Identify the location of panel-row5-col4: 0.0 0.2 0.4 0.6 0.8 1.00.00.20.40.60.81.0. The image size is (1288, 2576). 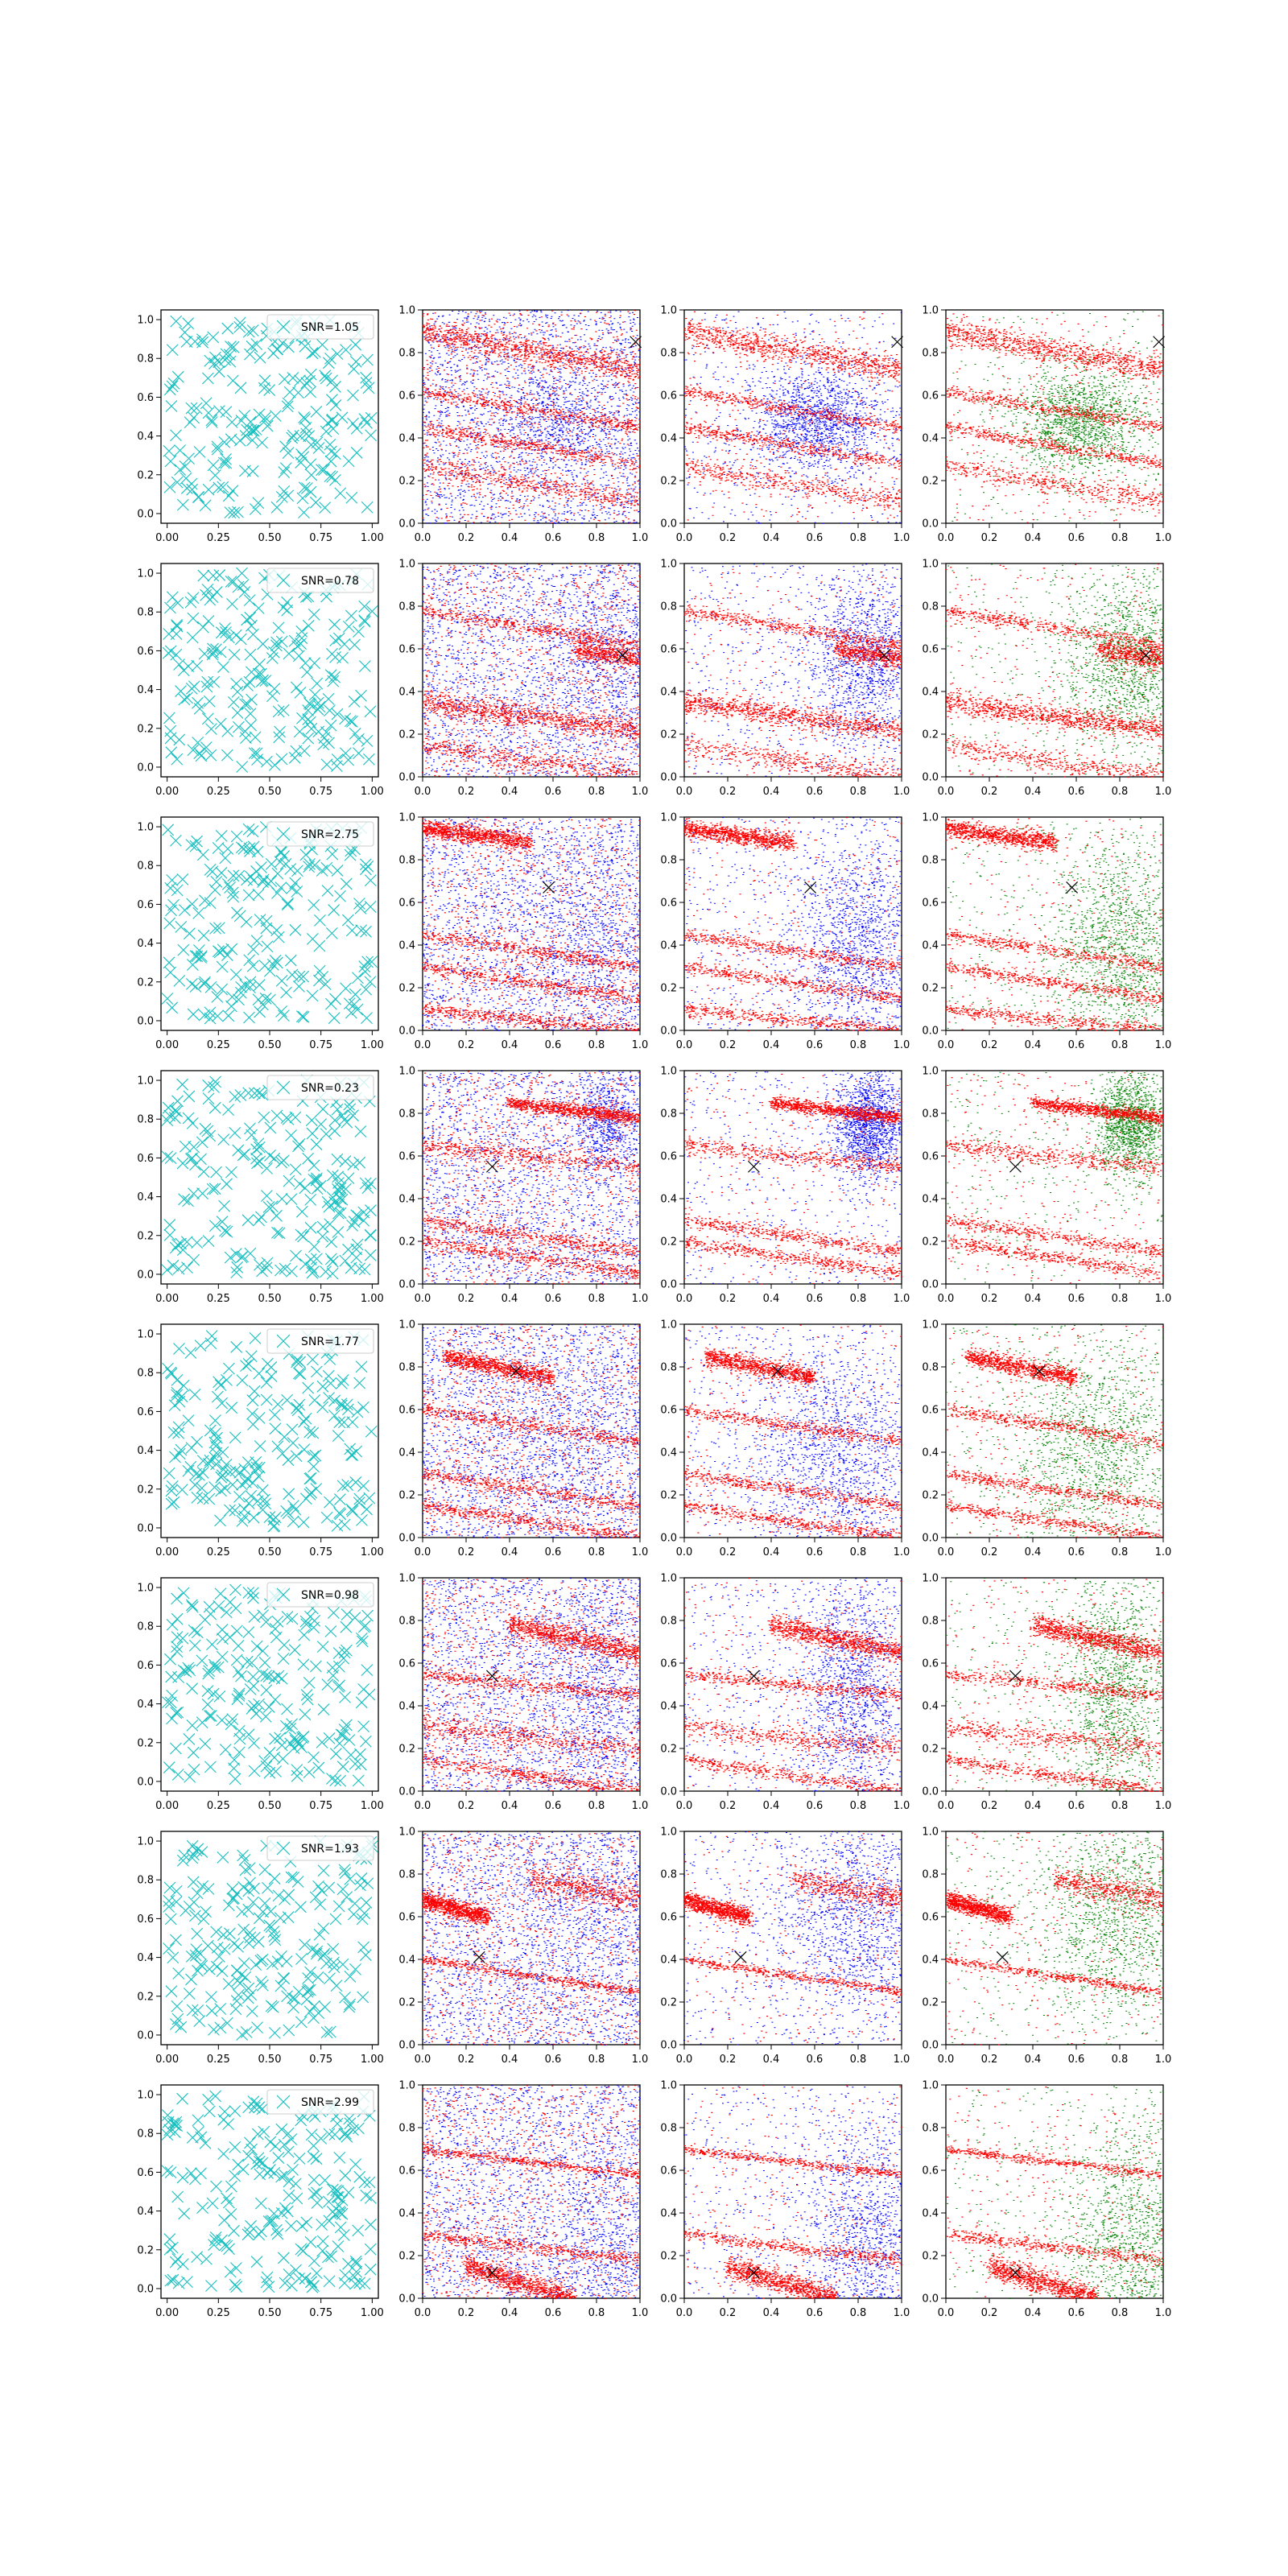
(1046, 1439).